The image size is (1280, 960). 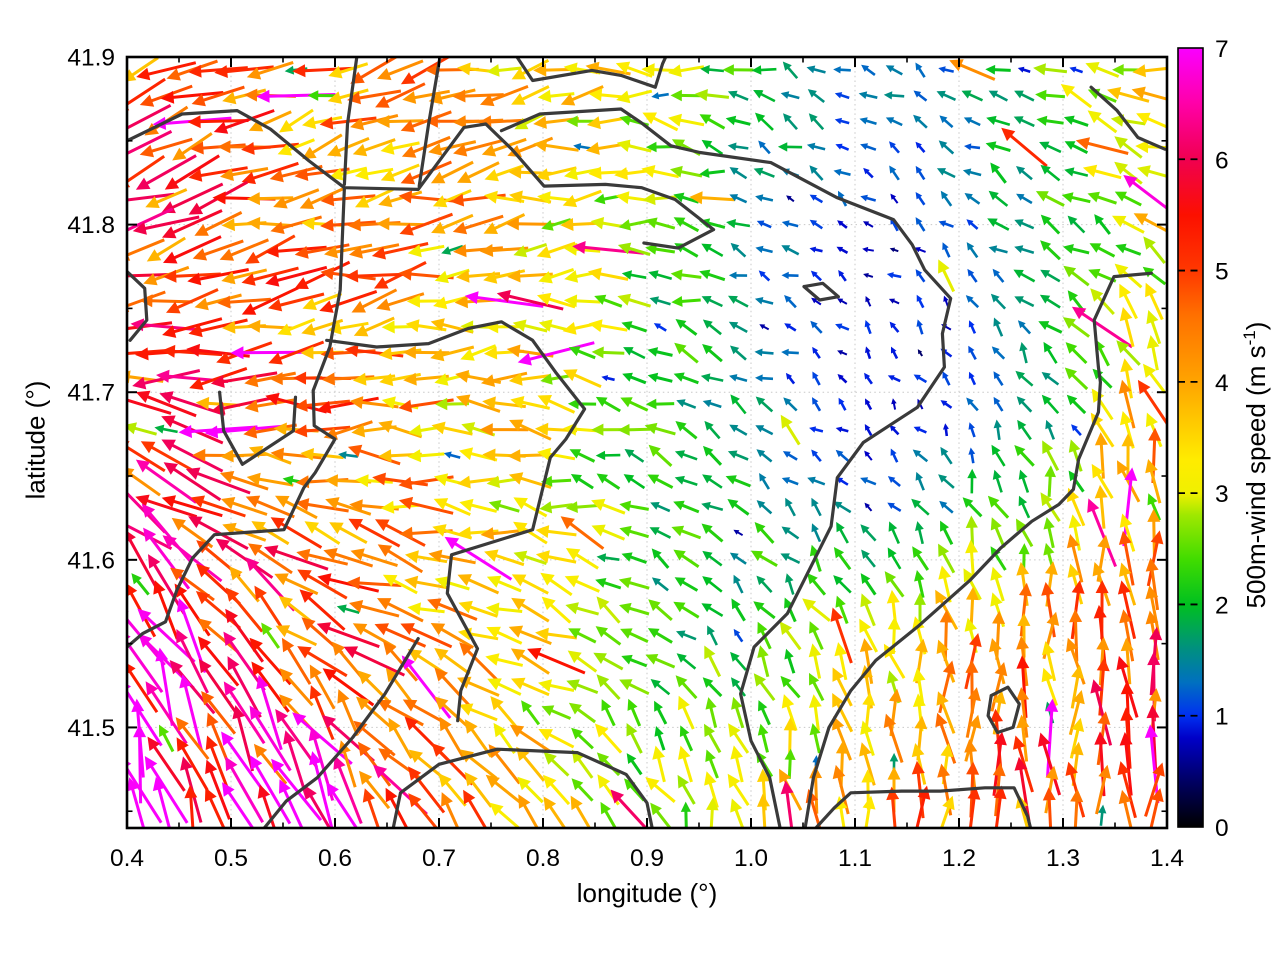 What do you see at coordinates (1222, 494) in the screenshot?
I see `svg-text: 3` at bounding box center [1222, 494].